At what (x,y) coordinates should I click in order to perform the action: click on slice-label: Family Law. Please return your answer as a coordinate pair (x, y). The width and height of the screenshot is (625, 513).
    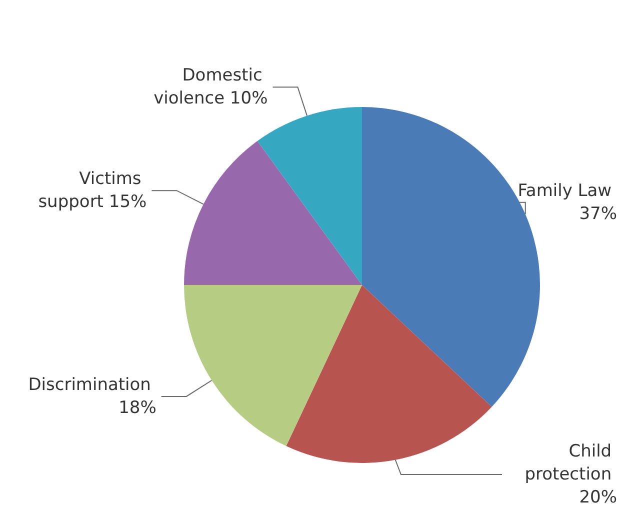
    Looking at the image, I should click on (567, 190).